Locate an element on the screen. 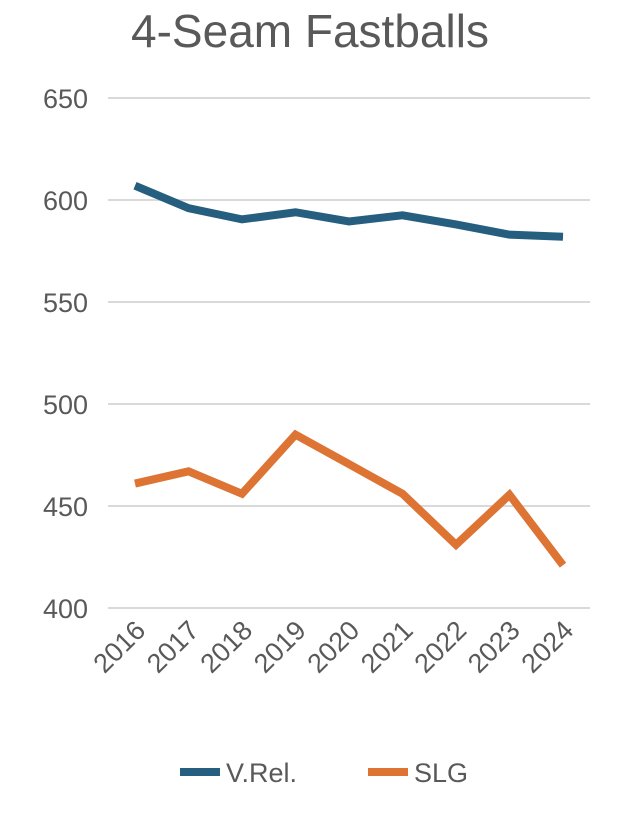  series-line-slg is located at coordinates (350, 498).